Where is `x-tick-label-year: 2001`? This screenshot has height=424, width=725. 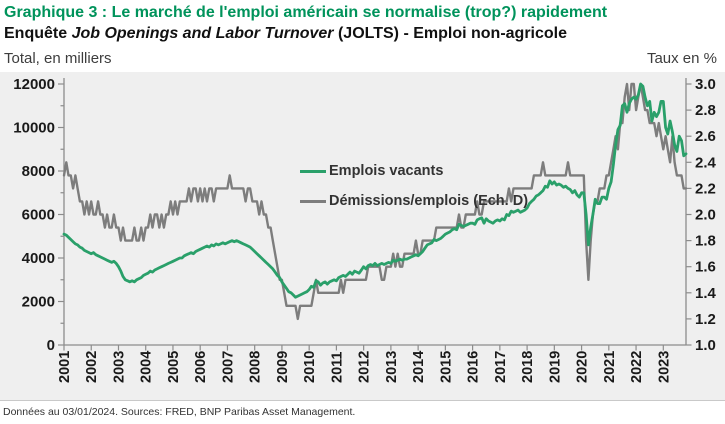 x-tick-label-year: 2001 is located at coordinates (65, 367).